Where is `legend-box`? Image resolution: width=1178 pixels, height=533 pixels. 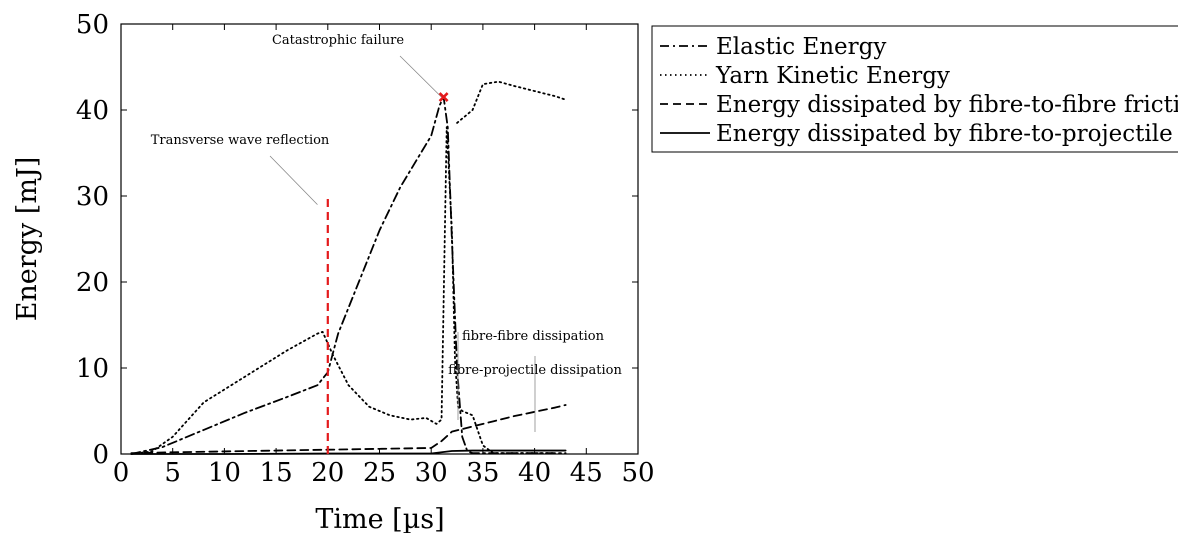 legend-box is located at coordinates (914, 89).